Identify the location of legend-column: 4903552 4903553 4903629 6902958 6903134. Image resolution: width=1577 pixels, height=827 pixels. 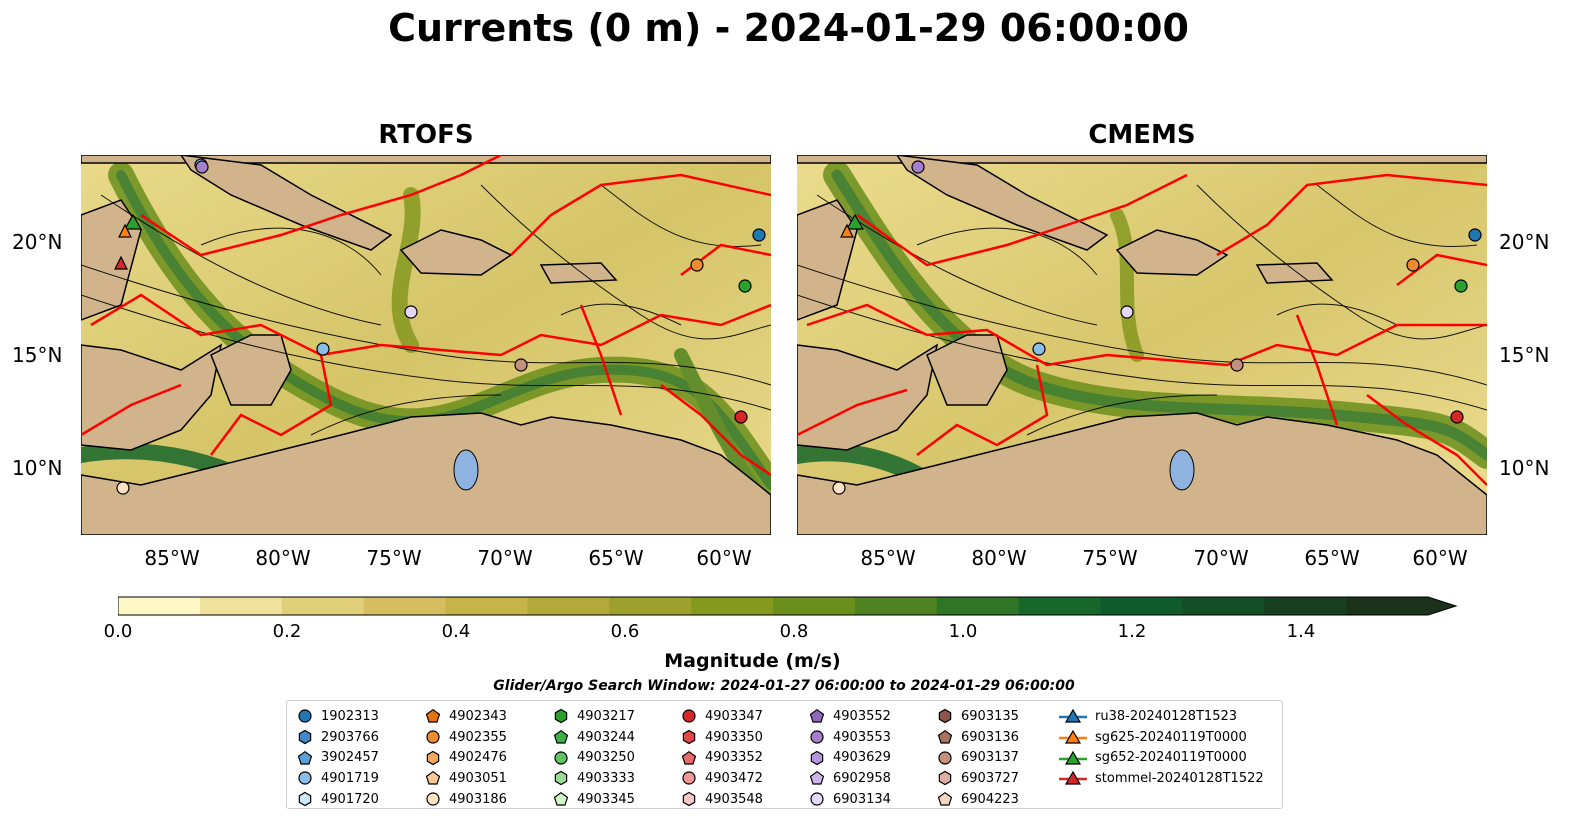
(850, 757).